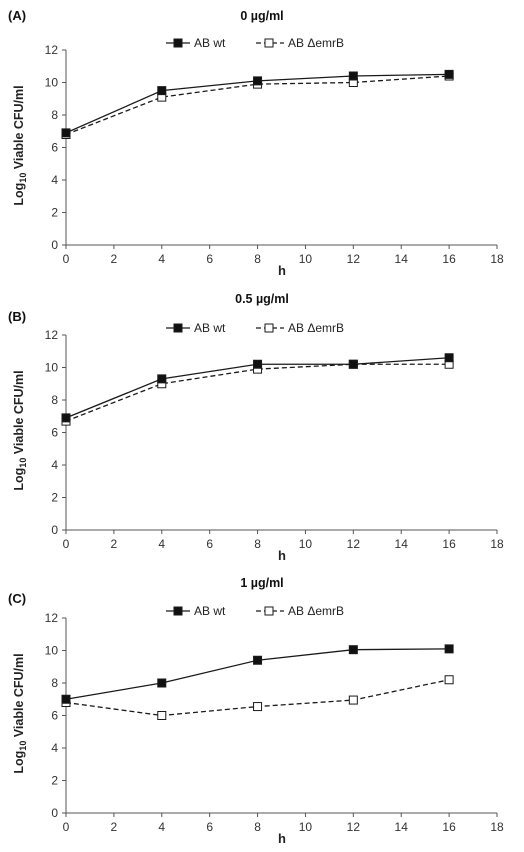 This screenshot has height=852, width=524. Describe the element at coordinates (17, 316) in the screenshot. I see `panel-label: (B)` at that location.